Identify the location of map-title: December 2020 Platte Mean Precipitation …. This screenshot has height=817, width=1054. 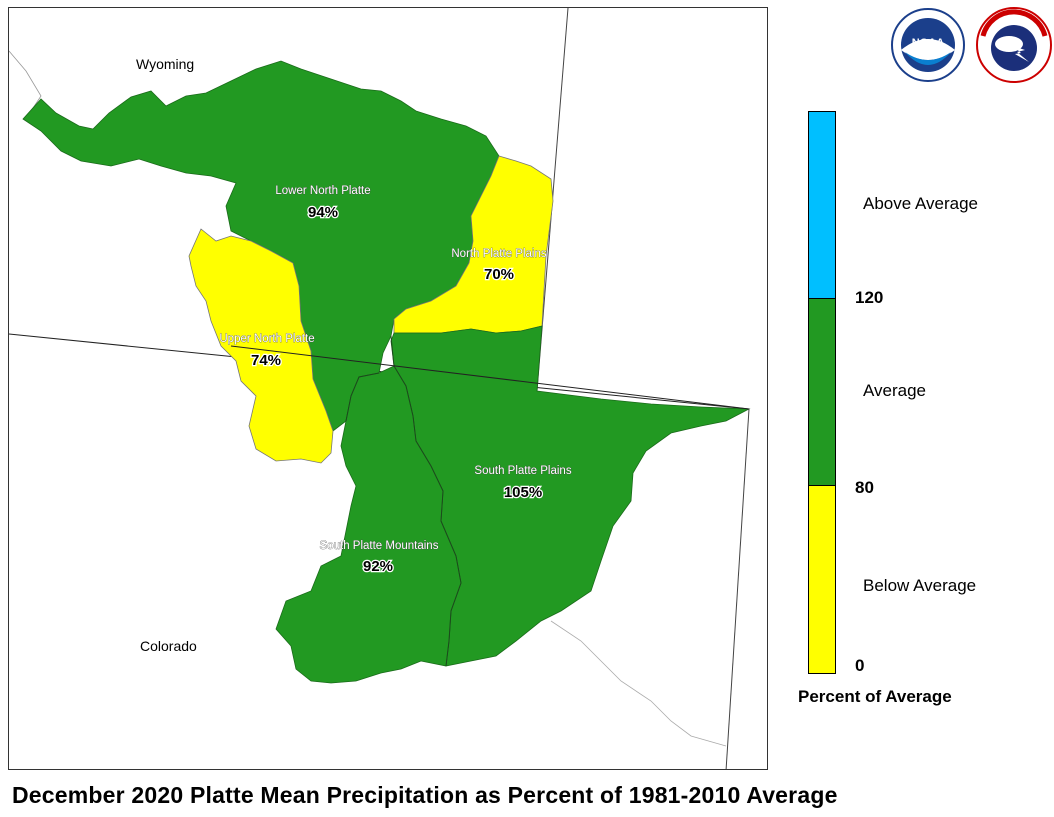
(425, 795).